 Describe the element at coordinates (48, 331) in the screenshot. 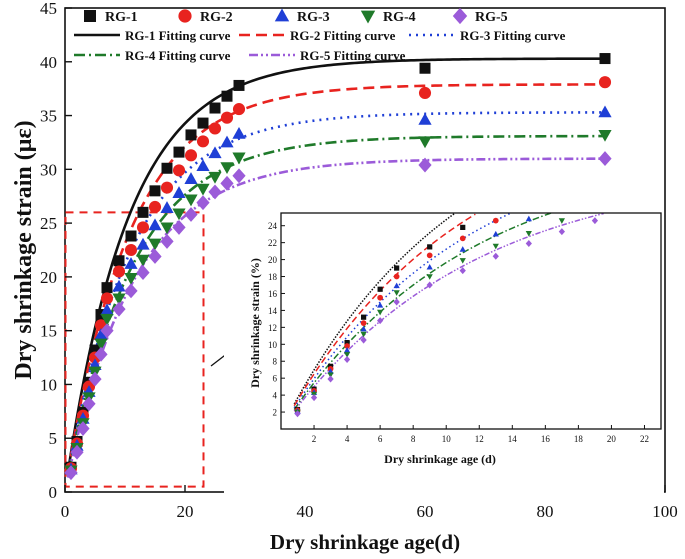

I see `y-tick-label: 15` at that location.